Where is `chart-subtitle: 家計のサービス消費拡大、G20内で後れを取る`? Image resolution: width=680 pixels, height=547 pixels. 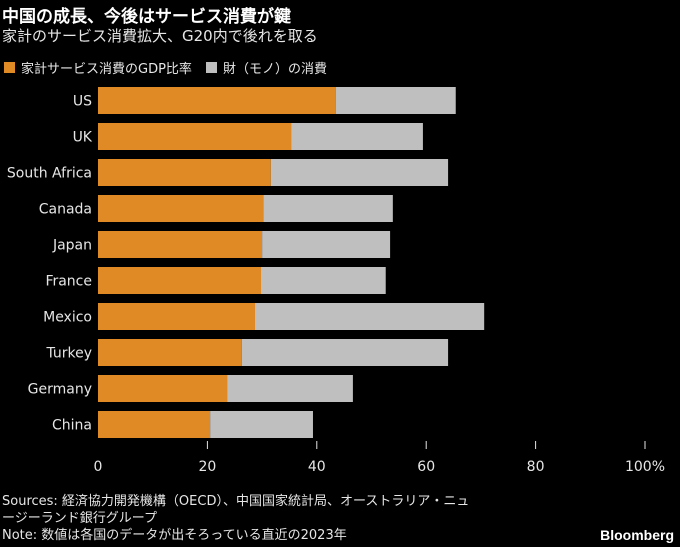 chart-subtitle: 家計のサービス消費拡大、G20内で後れを取る is located at coordinates (160, 36).